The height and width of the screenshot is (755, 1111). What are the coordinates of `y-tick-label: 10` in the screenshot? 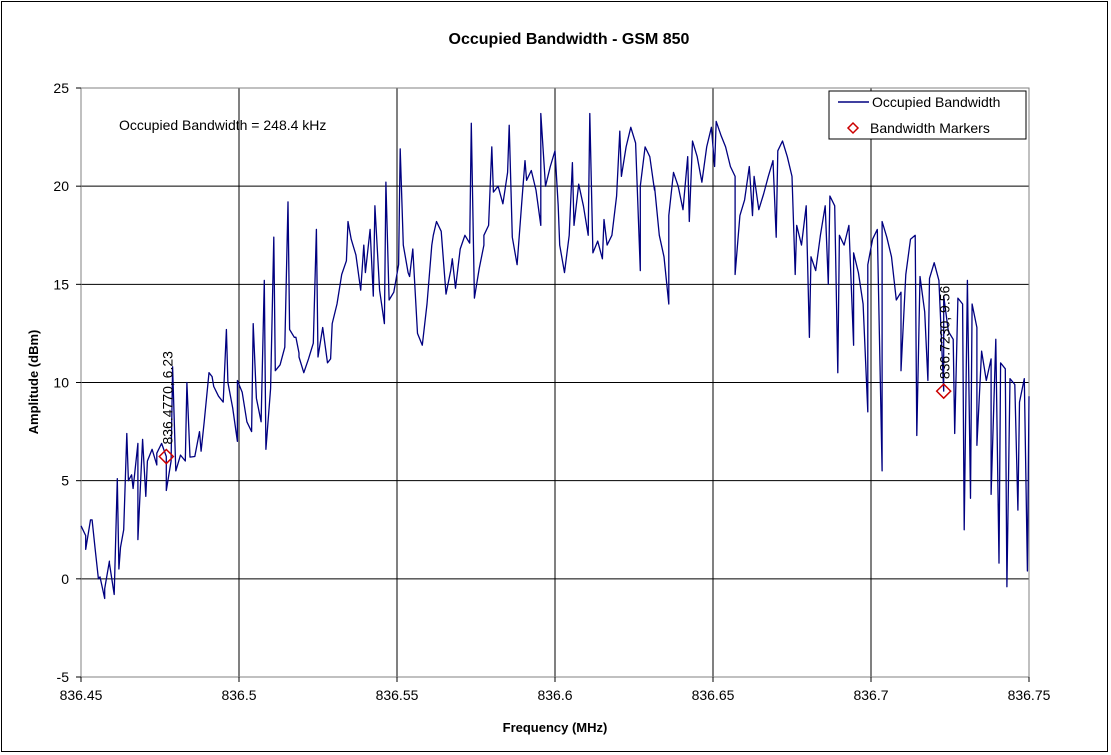 It's located at (61, 383).